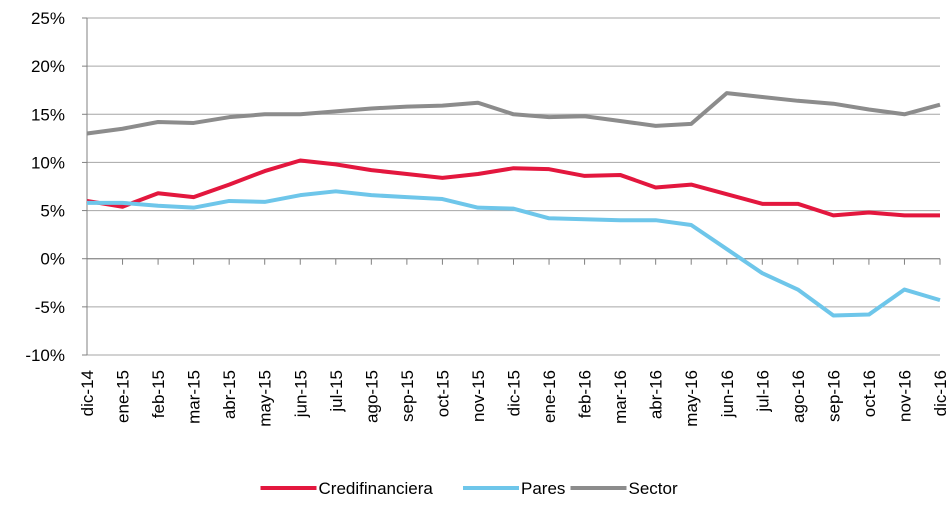 The height and width of the screenshot is (507, 948). Describe the element at coordinates (833, 396) in the screenshot. I see `x-tick-label: sep-16` at that location.